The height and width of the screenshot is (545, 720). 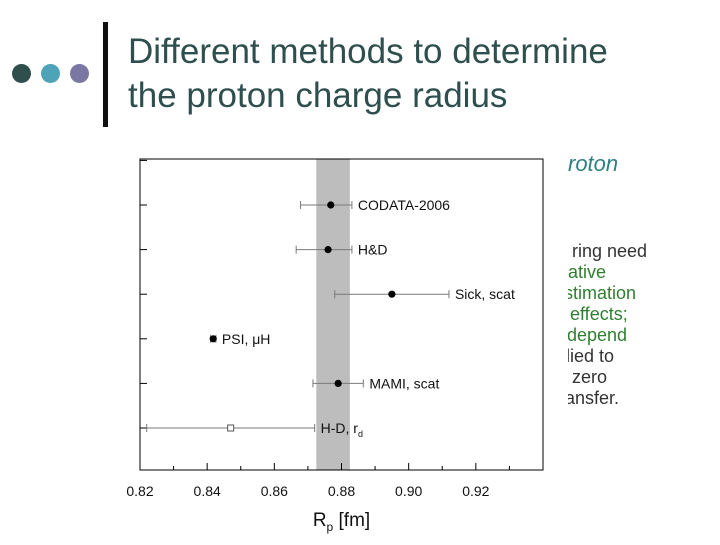 I want to click on title-divider, so click(x=105, y=74).